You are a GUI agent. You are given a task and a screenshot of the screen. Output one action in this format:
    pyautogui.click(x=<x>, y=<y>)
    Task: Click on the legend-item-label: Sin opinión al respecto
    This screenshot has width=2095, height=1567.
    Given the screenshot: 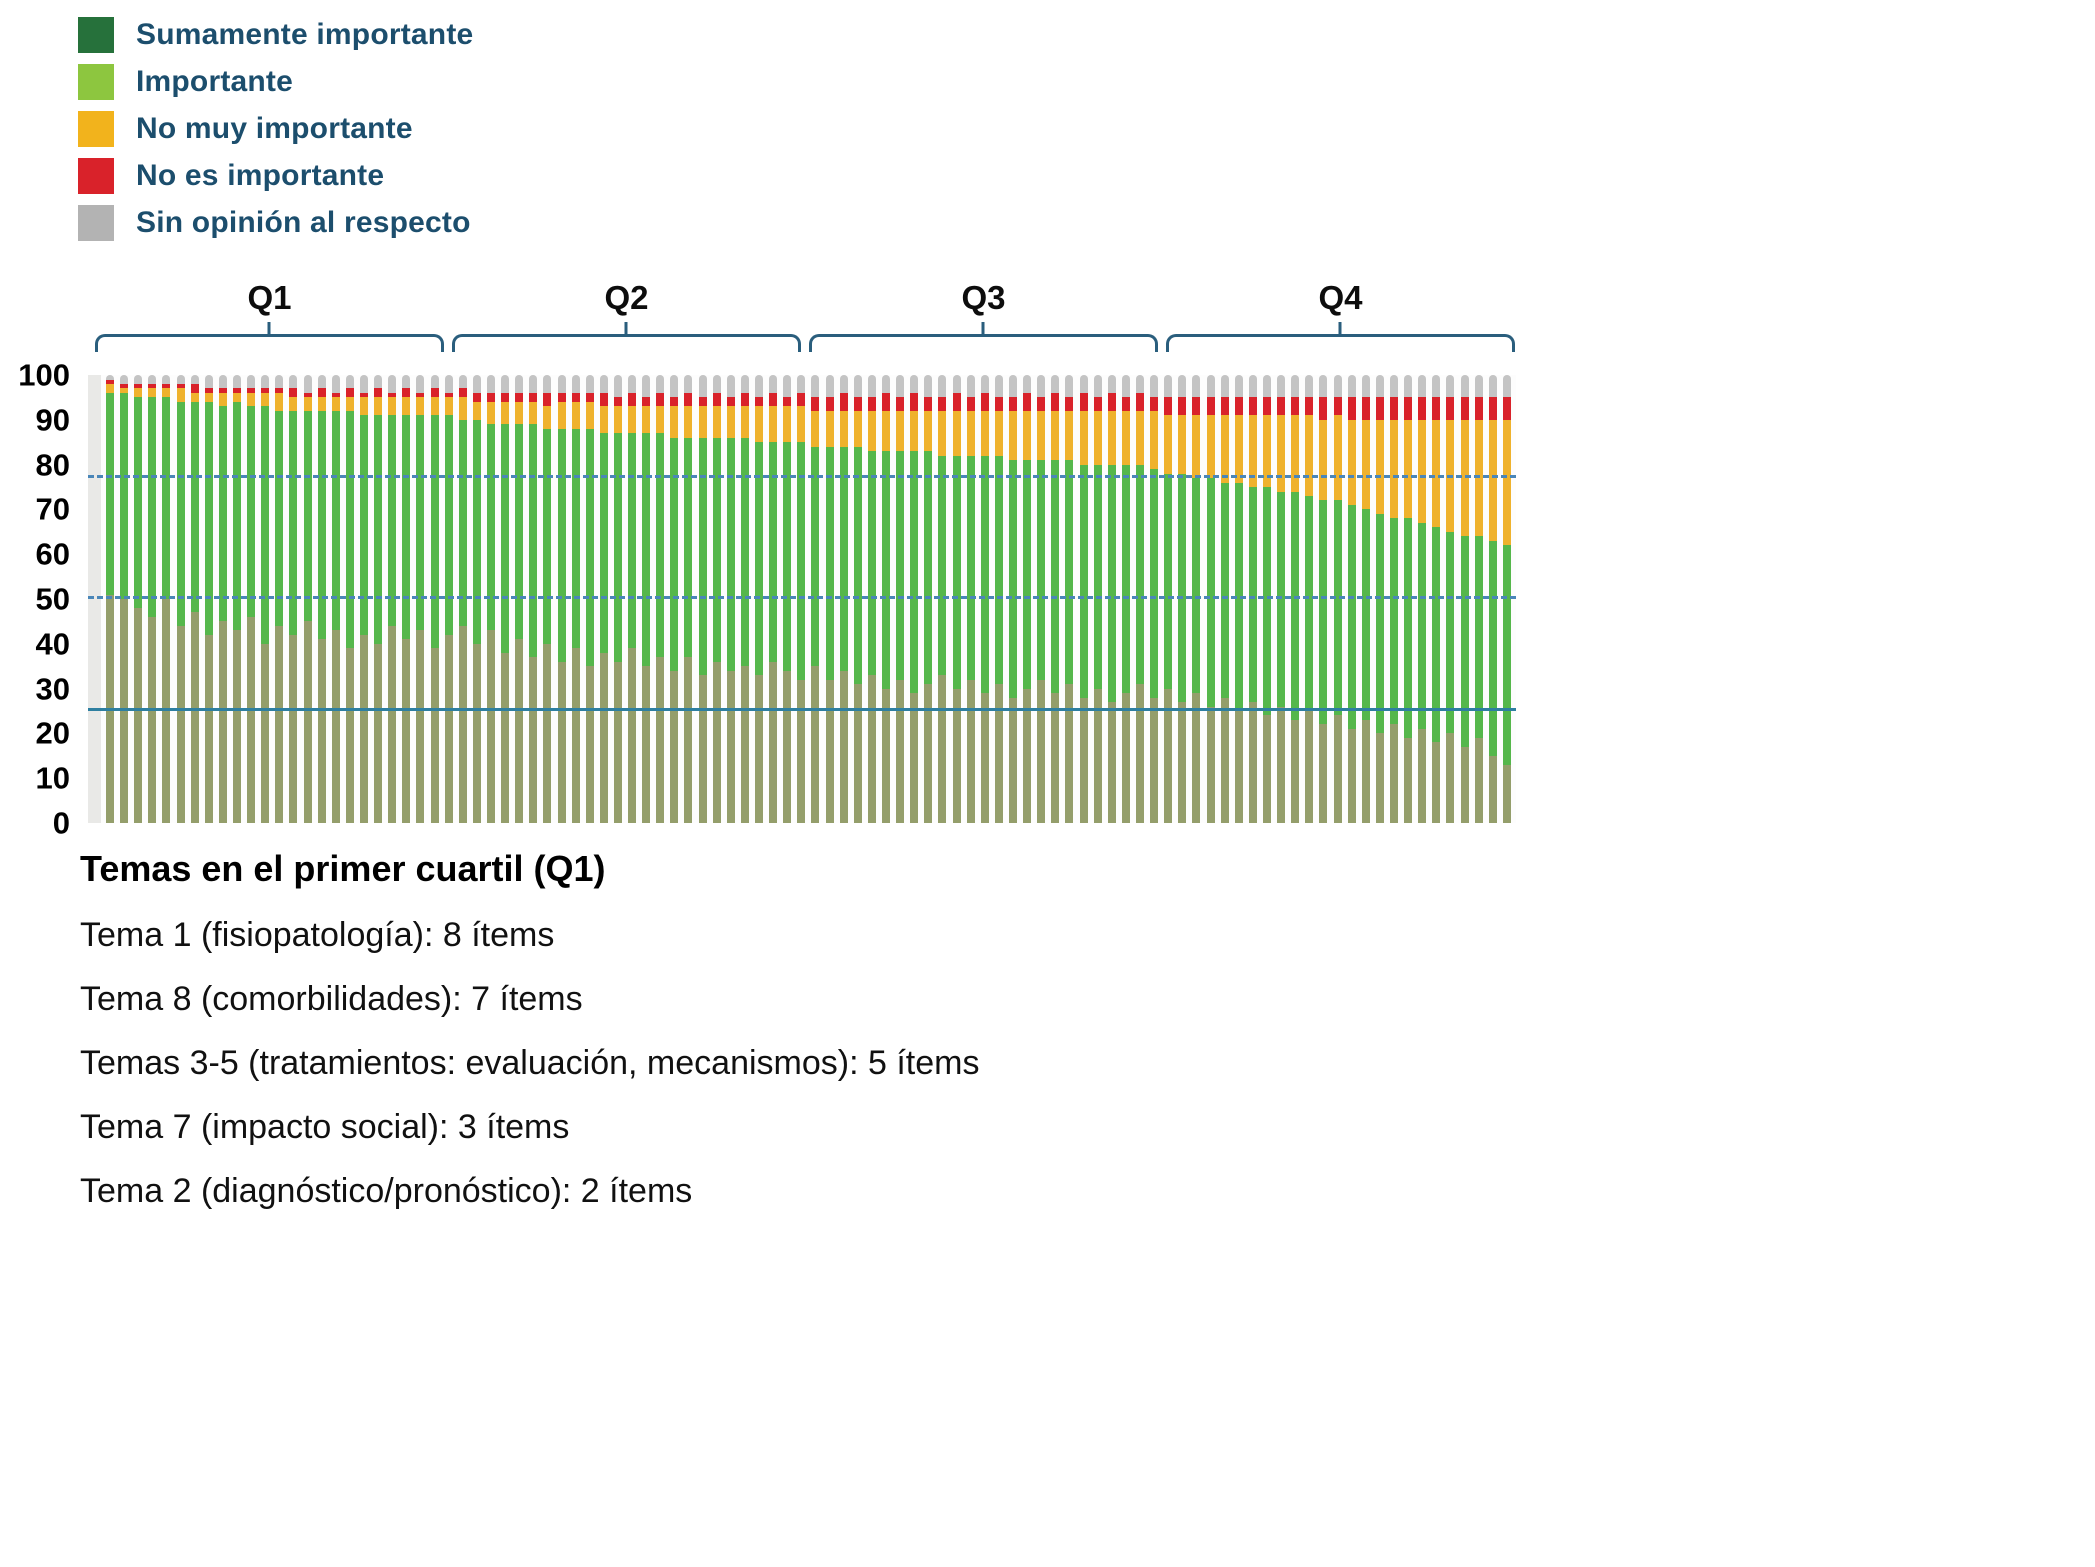 What is the action you would take?
    pyautogui.click(x=303, y=222)
    